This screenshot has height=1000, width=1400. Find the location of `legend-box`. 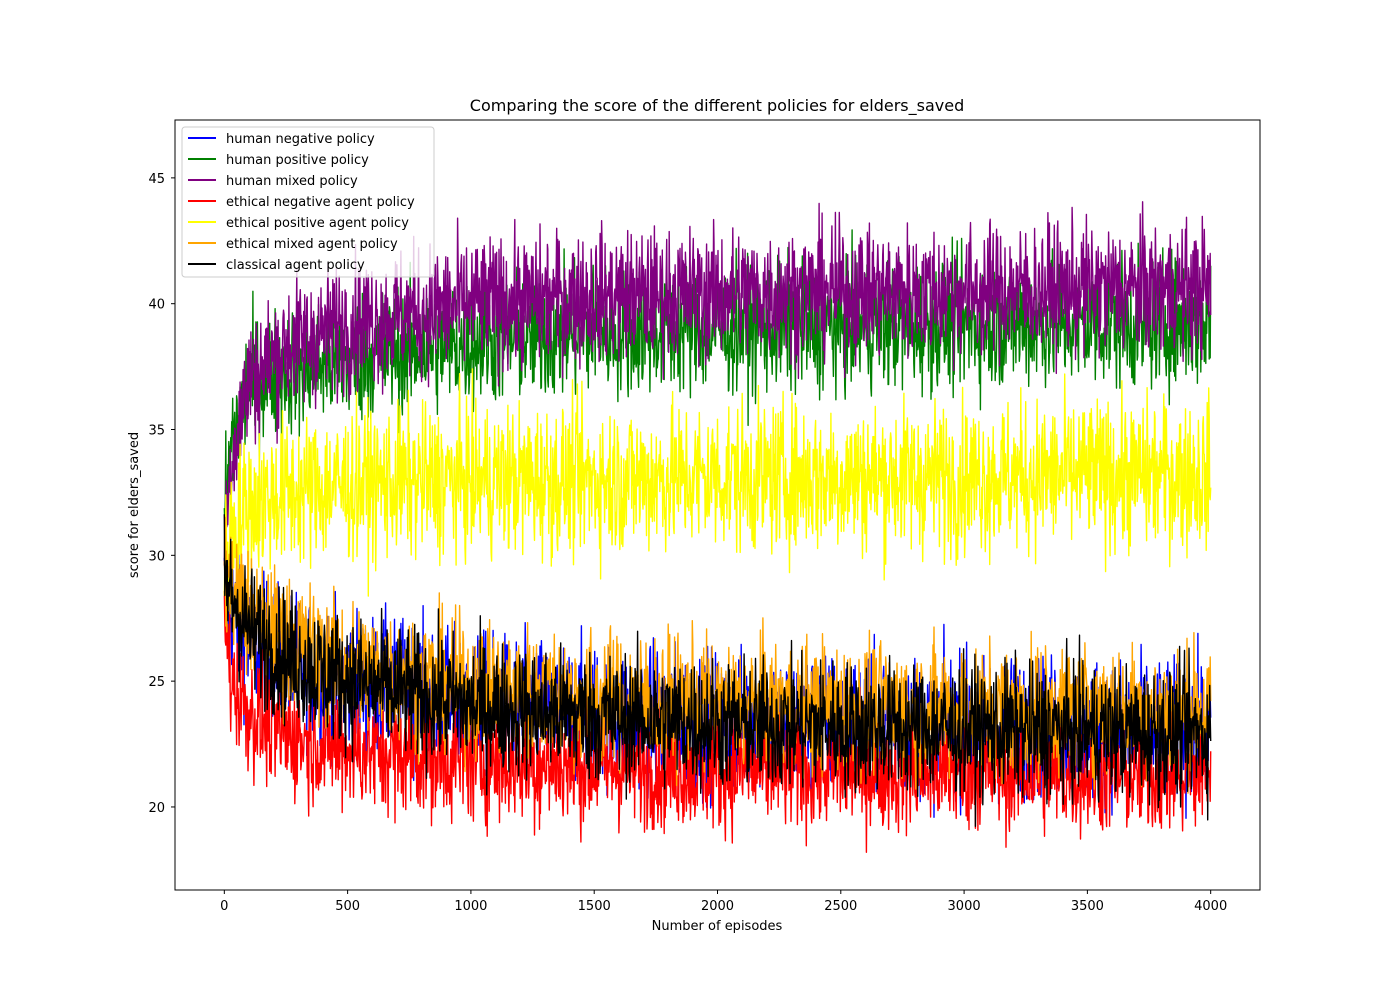

legend-box is located at coordinates (308, 202).